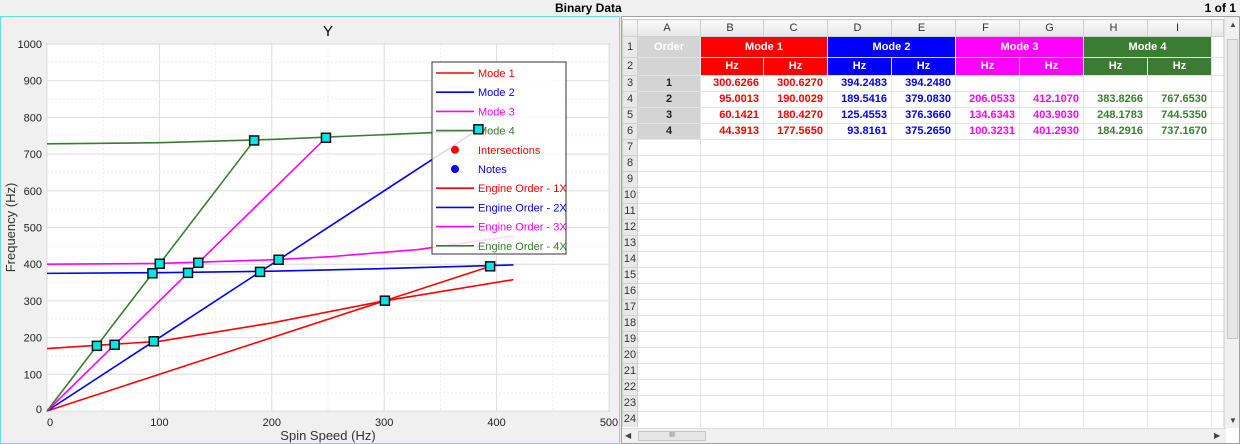 This screenshot has width=1240, height=444. What do you see at coordinates (859, 115) in the screenshot?
I see `table-cell: 125.4553` at bounding box center [859, 115].